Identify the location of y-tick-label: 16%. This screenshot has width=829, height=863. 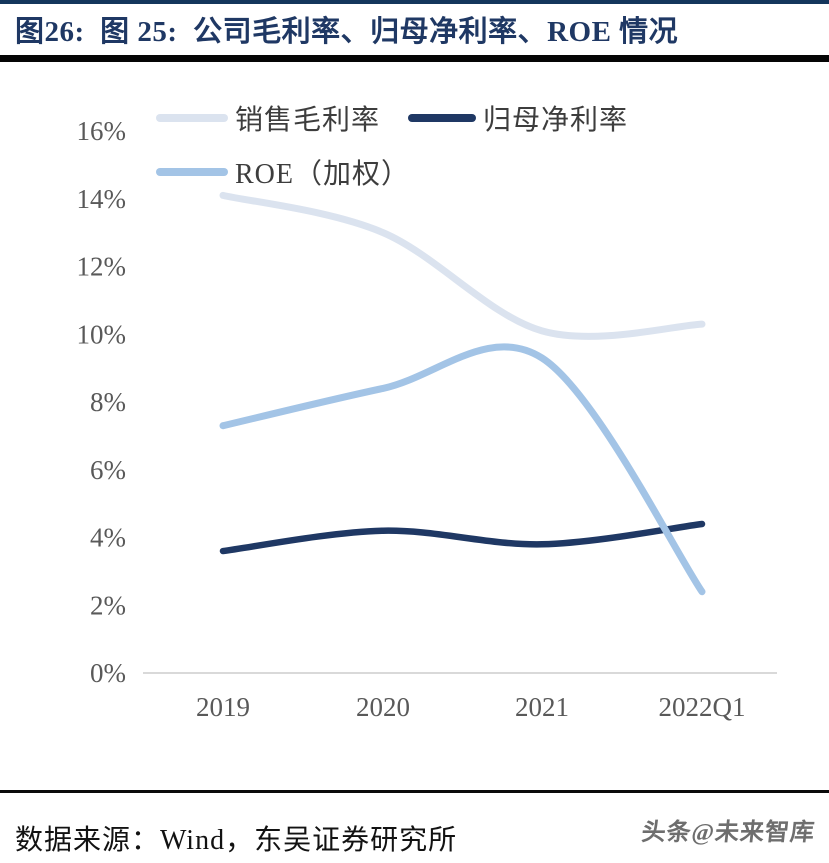
(102, 131).